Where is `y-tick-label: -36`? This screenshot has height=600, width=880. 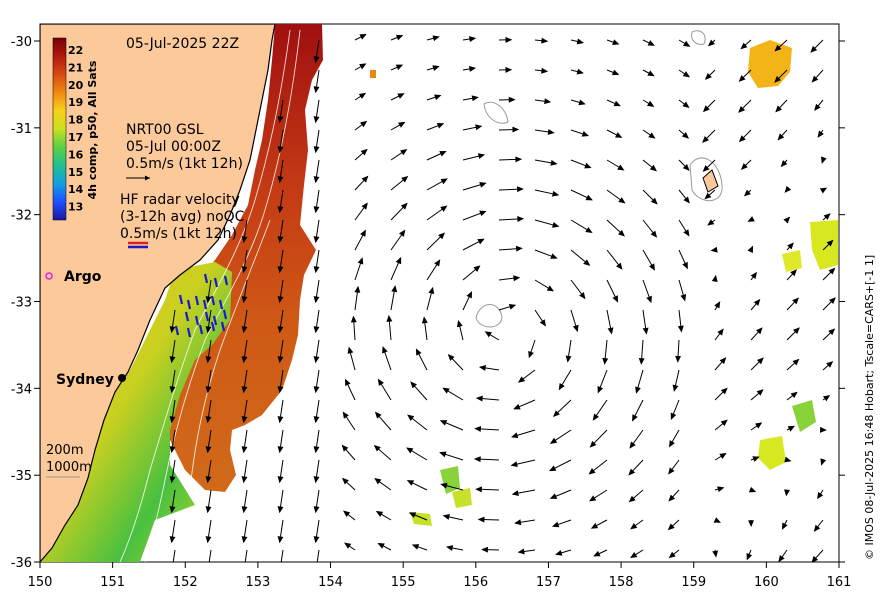
y-tick-label: -36 is located at coordinates (21, 563).